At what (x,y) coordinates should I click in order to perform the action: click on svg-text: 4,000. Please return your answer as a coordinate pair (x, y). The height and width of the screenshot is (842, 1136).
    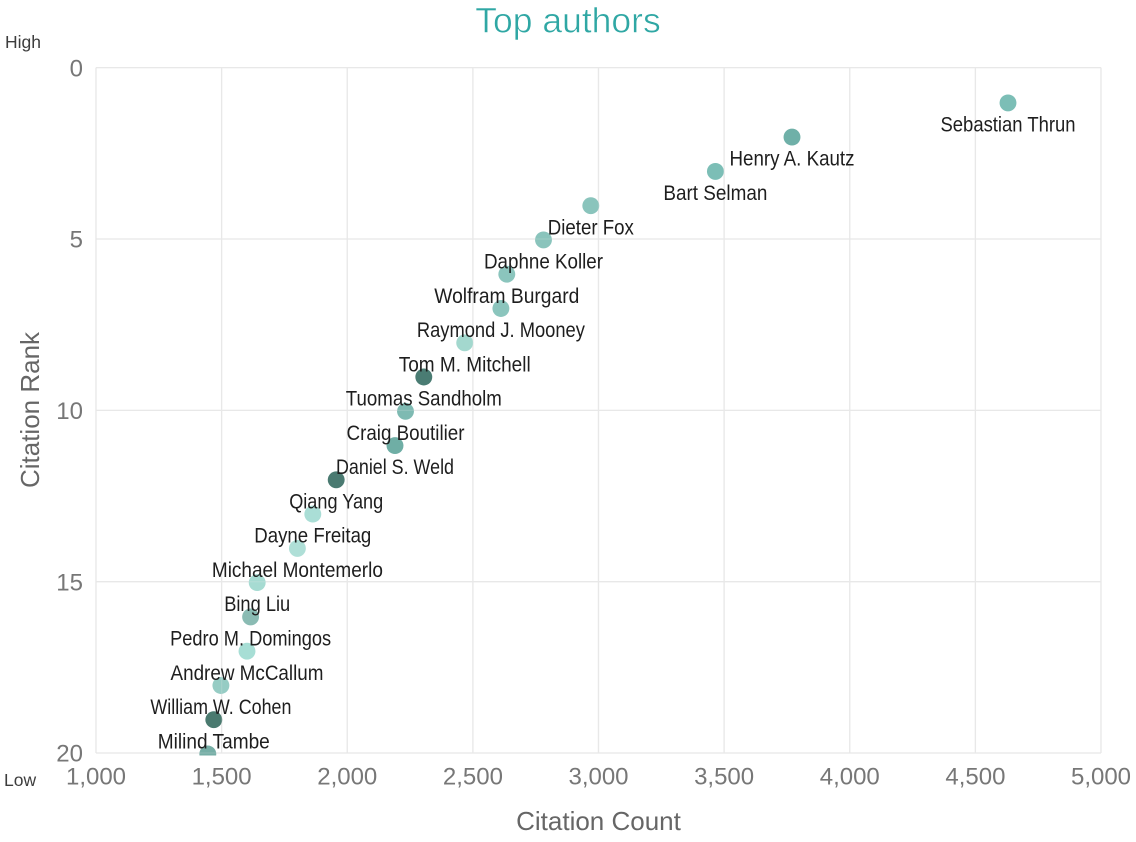
    Looking at the image, I should click on (850, 777).